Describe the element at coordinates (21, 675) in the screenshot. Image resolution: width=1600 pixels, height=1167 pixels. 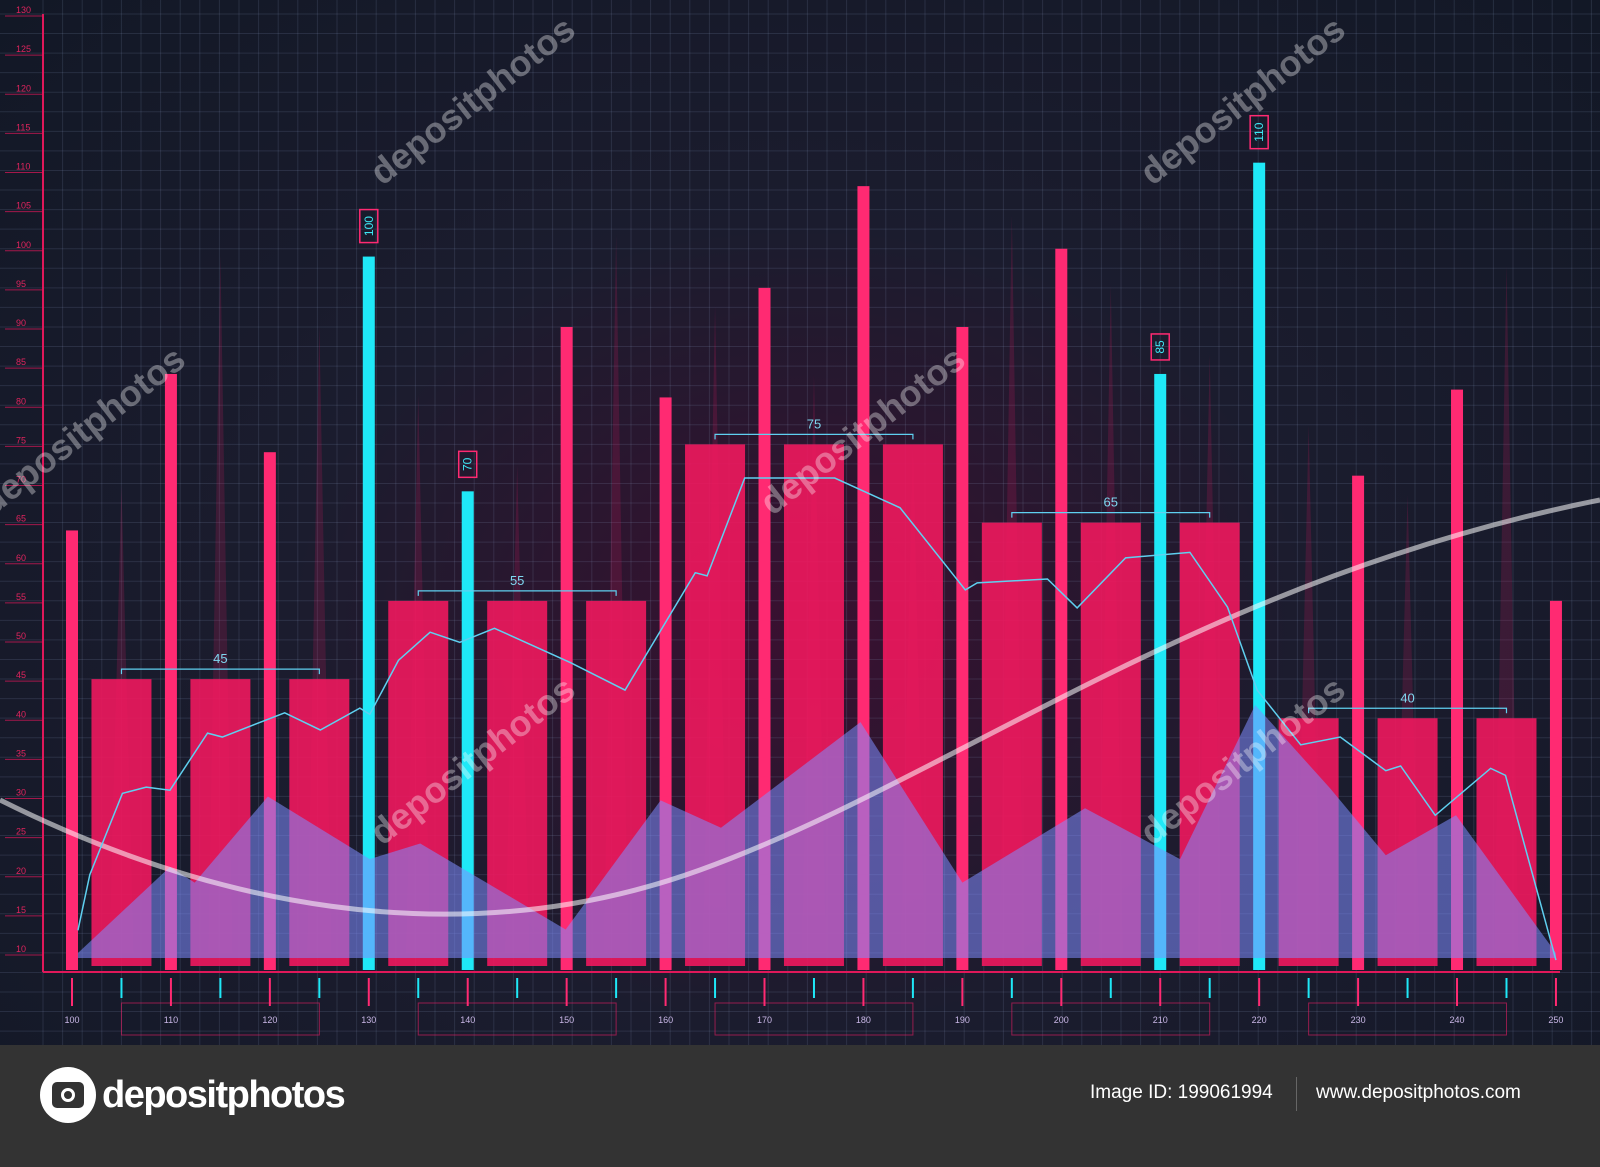
I see `y-tick-label: 45` at that location.